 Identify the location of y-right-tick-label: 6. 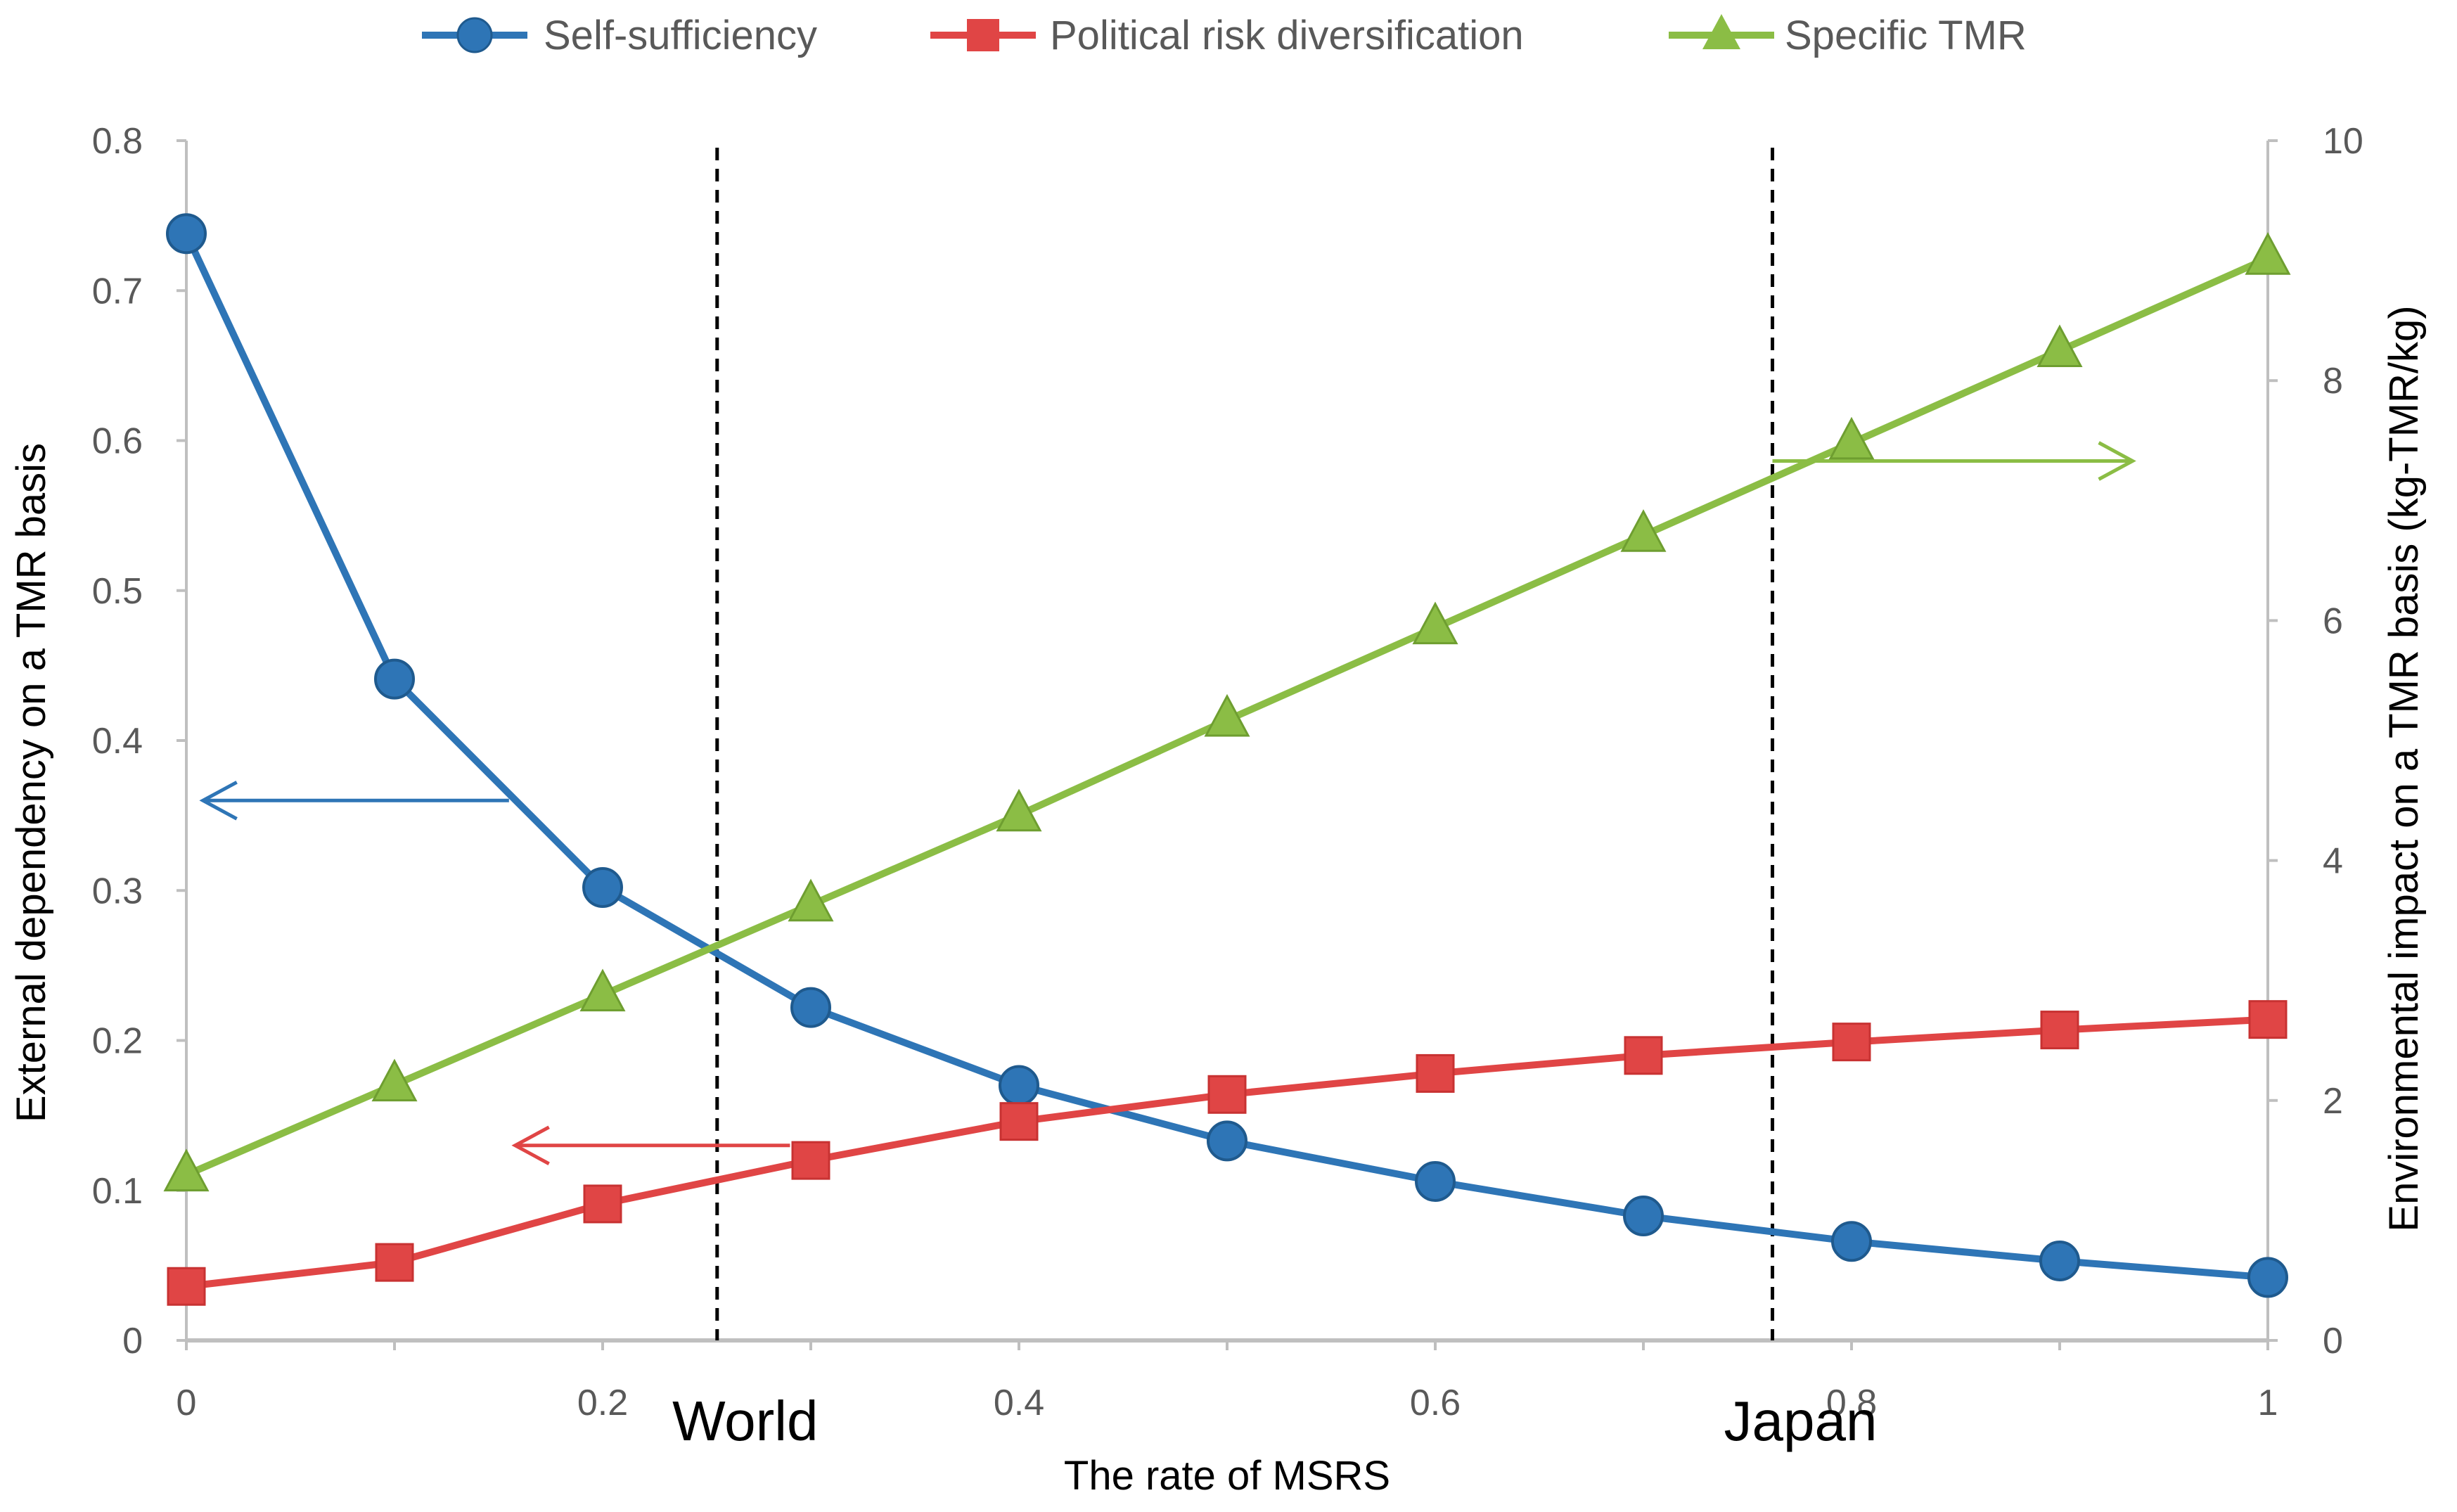
(2333, 621).